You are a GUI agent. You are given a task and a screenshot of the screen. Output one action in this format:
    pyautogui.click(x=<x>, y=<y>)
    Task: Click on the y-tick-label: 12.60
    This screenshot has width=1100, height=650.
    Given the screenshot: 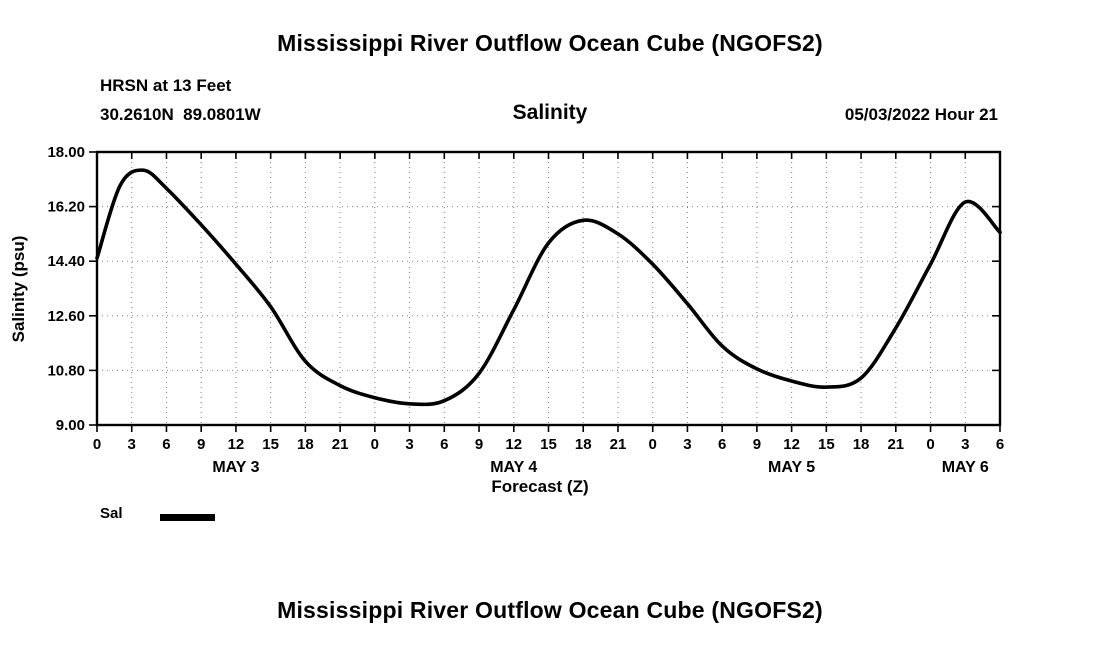 What is the action you would take?
    pyautogui.click(x=66, y=316)
    